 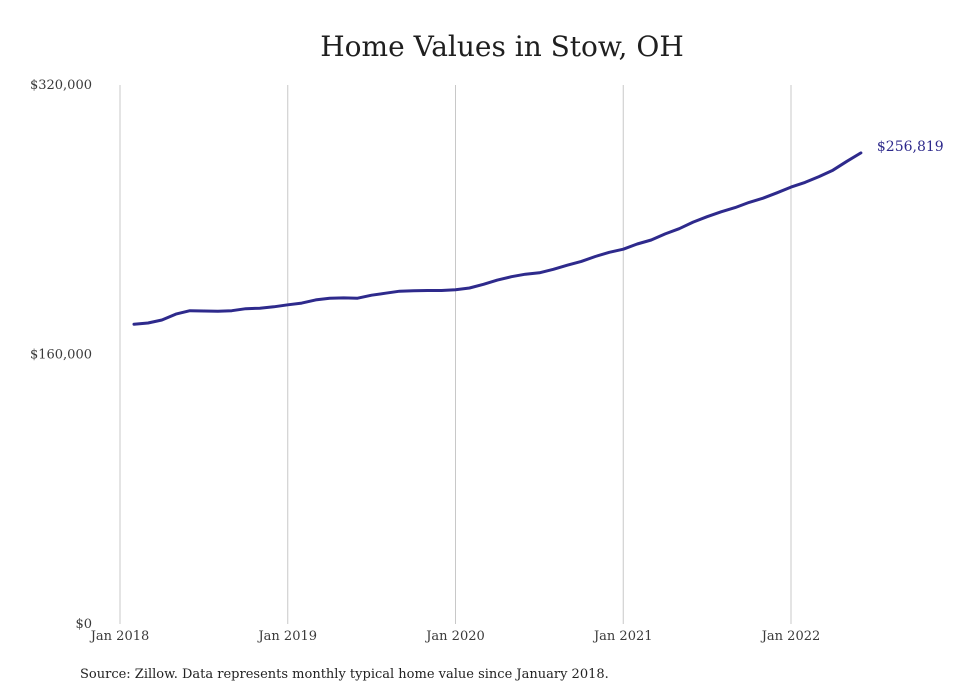 I want to click on y-tick-label: $160,000, so click(x=61, y=355).